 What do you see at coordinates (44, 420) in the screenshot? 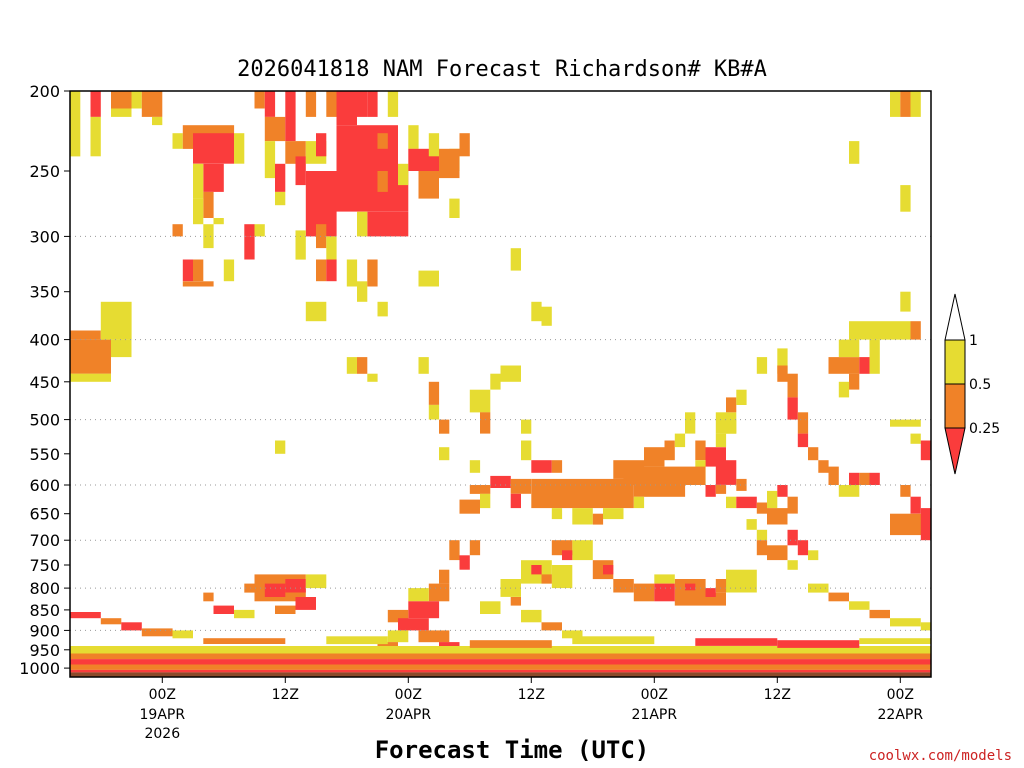
I see `y-tick-label: 500` at bounding box center [44, 420].